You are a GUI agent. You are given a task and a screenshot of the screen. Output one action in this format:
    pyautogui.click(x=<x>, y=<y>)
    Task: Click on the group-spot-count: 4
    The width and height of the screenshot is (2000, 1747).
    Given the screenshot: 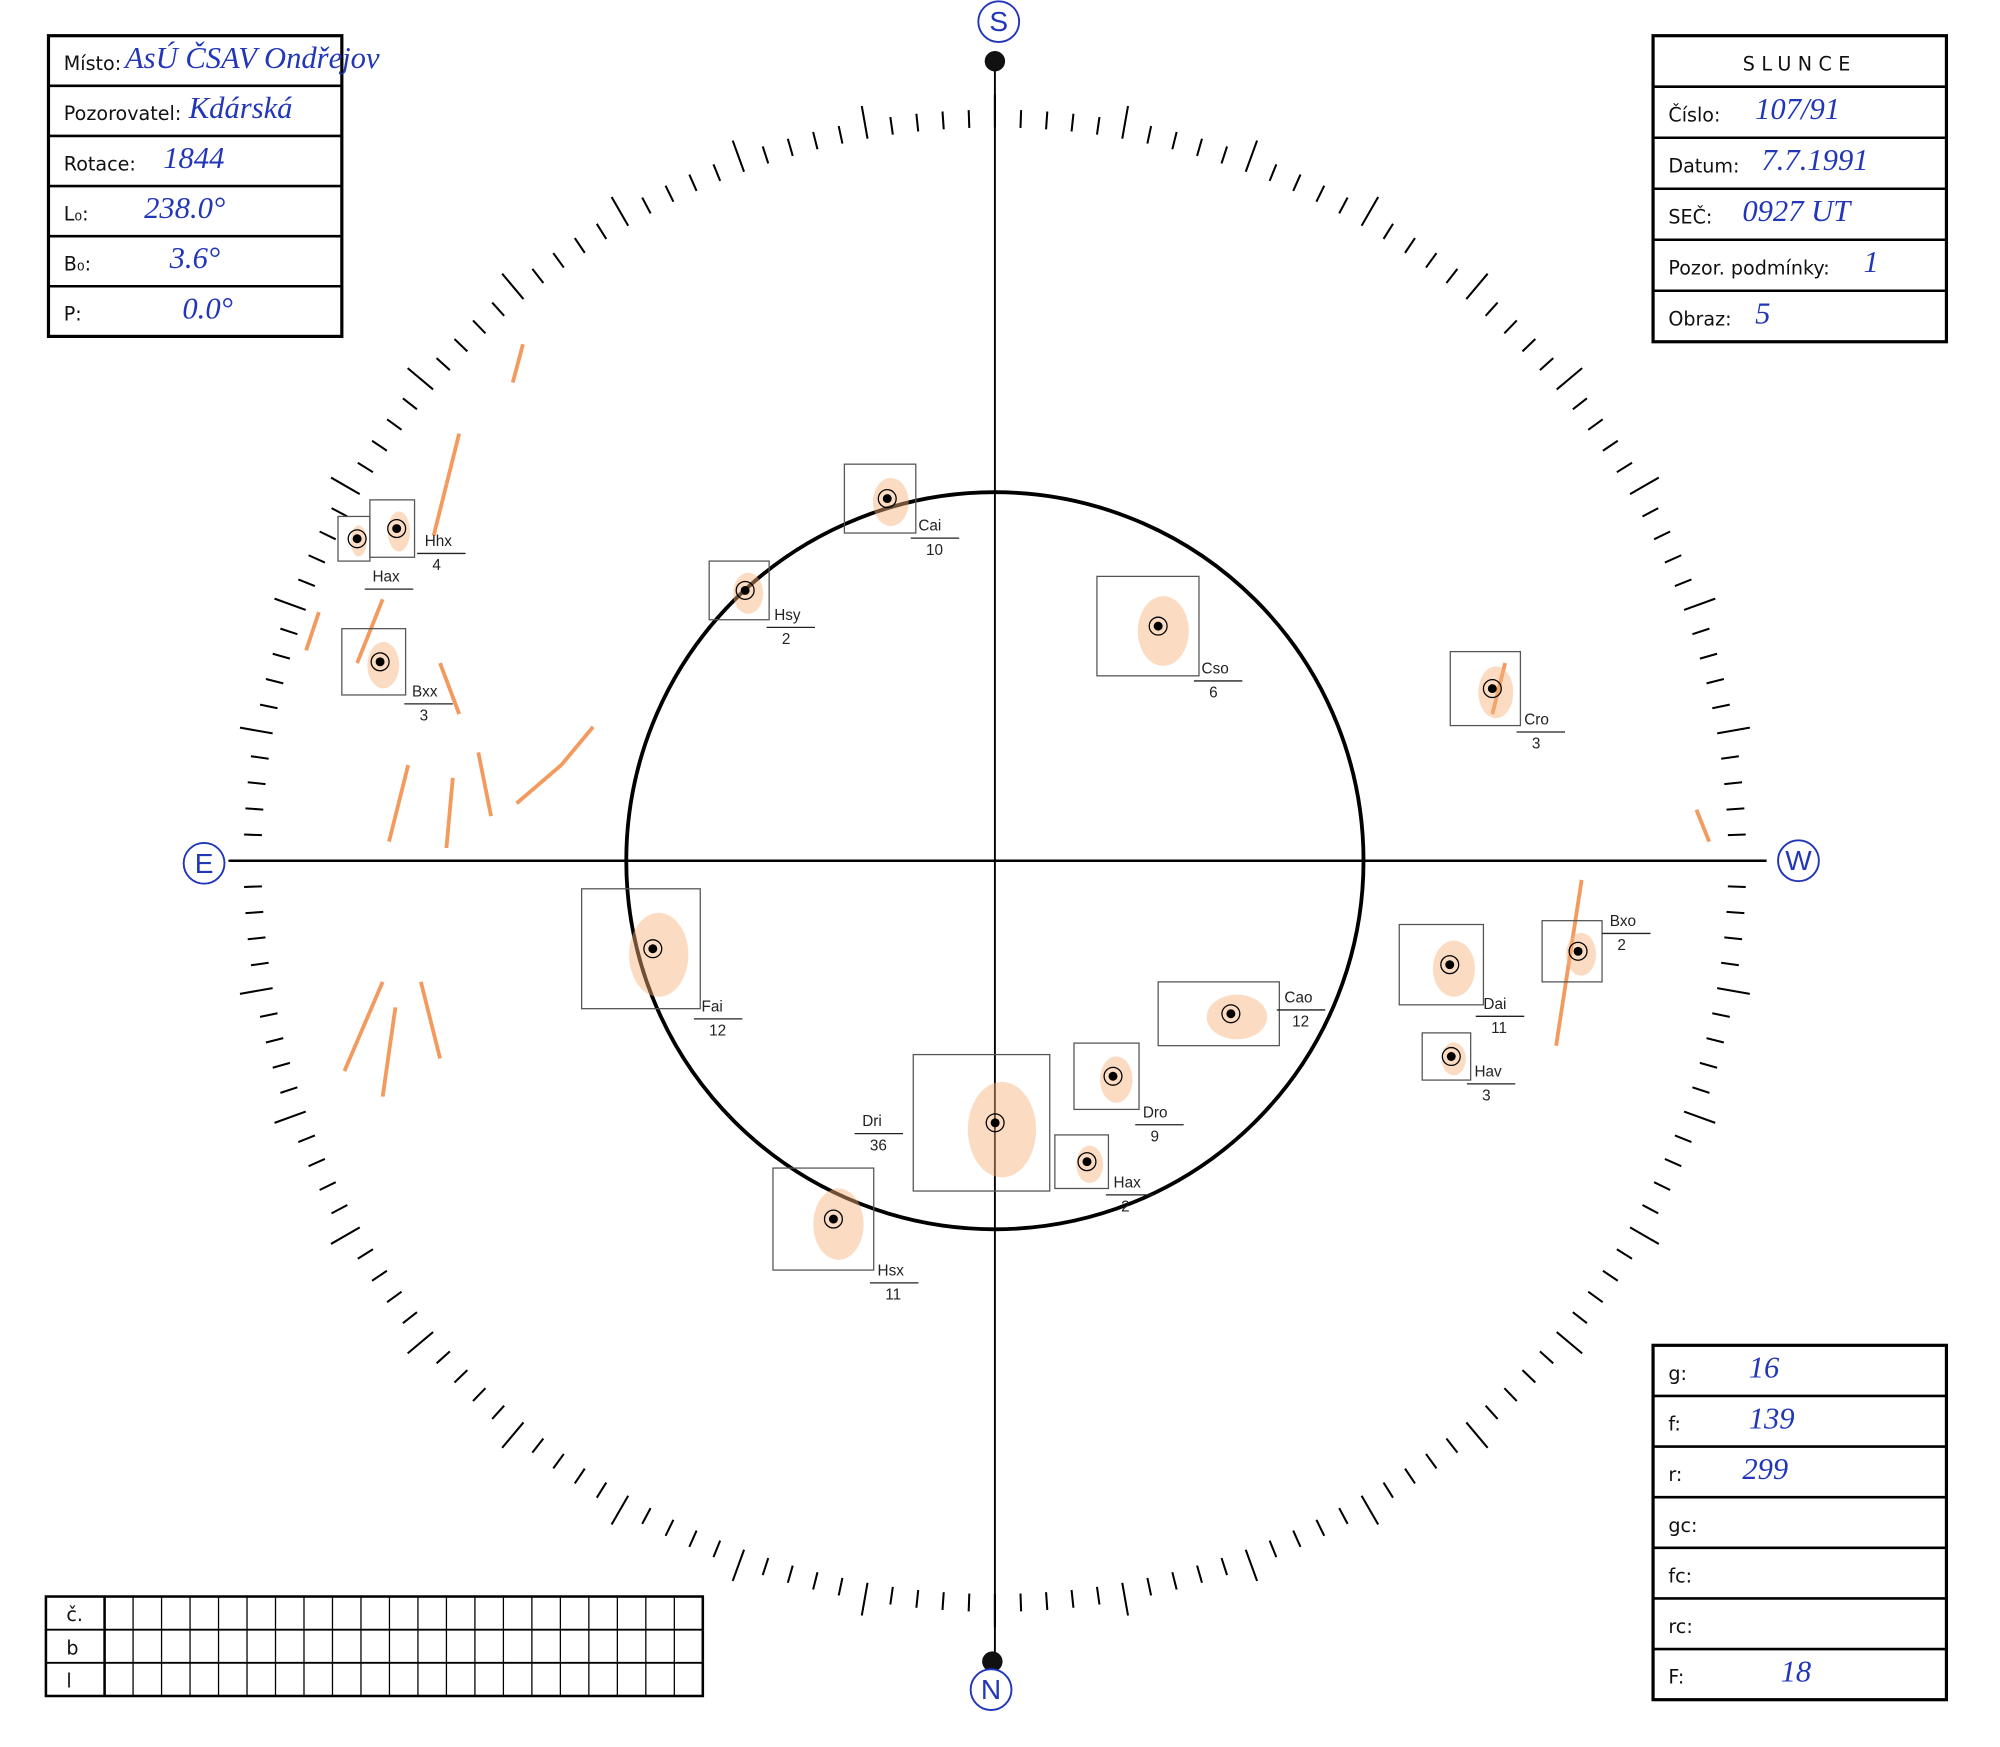 What is the action you would take?
    pyautogui.click(x=436, y=565)
    